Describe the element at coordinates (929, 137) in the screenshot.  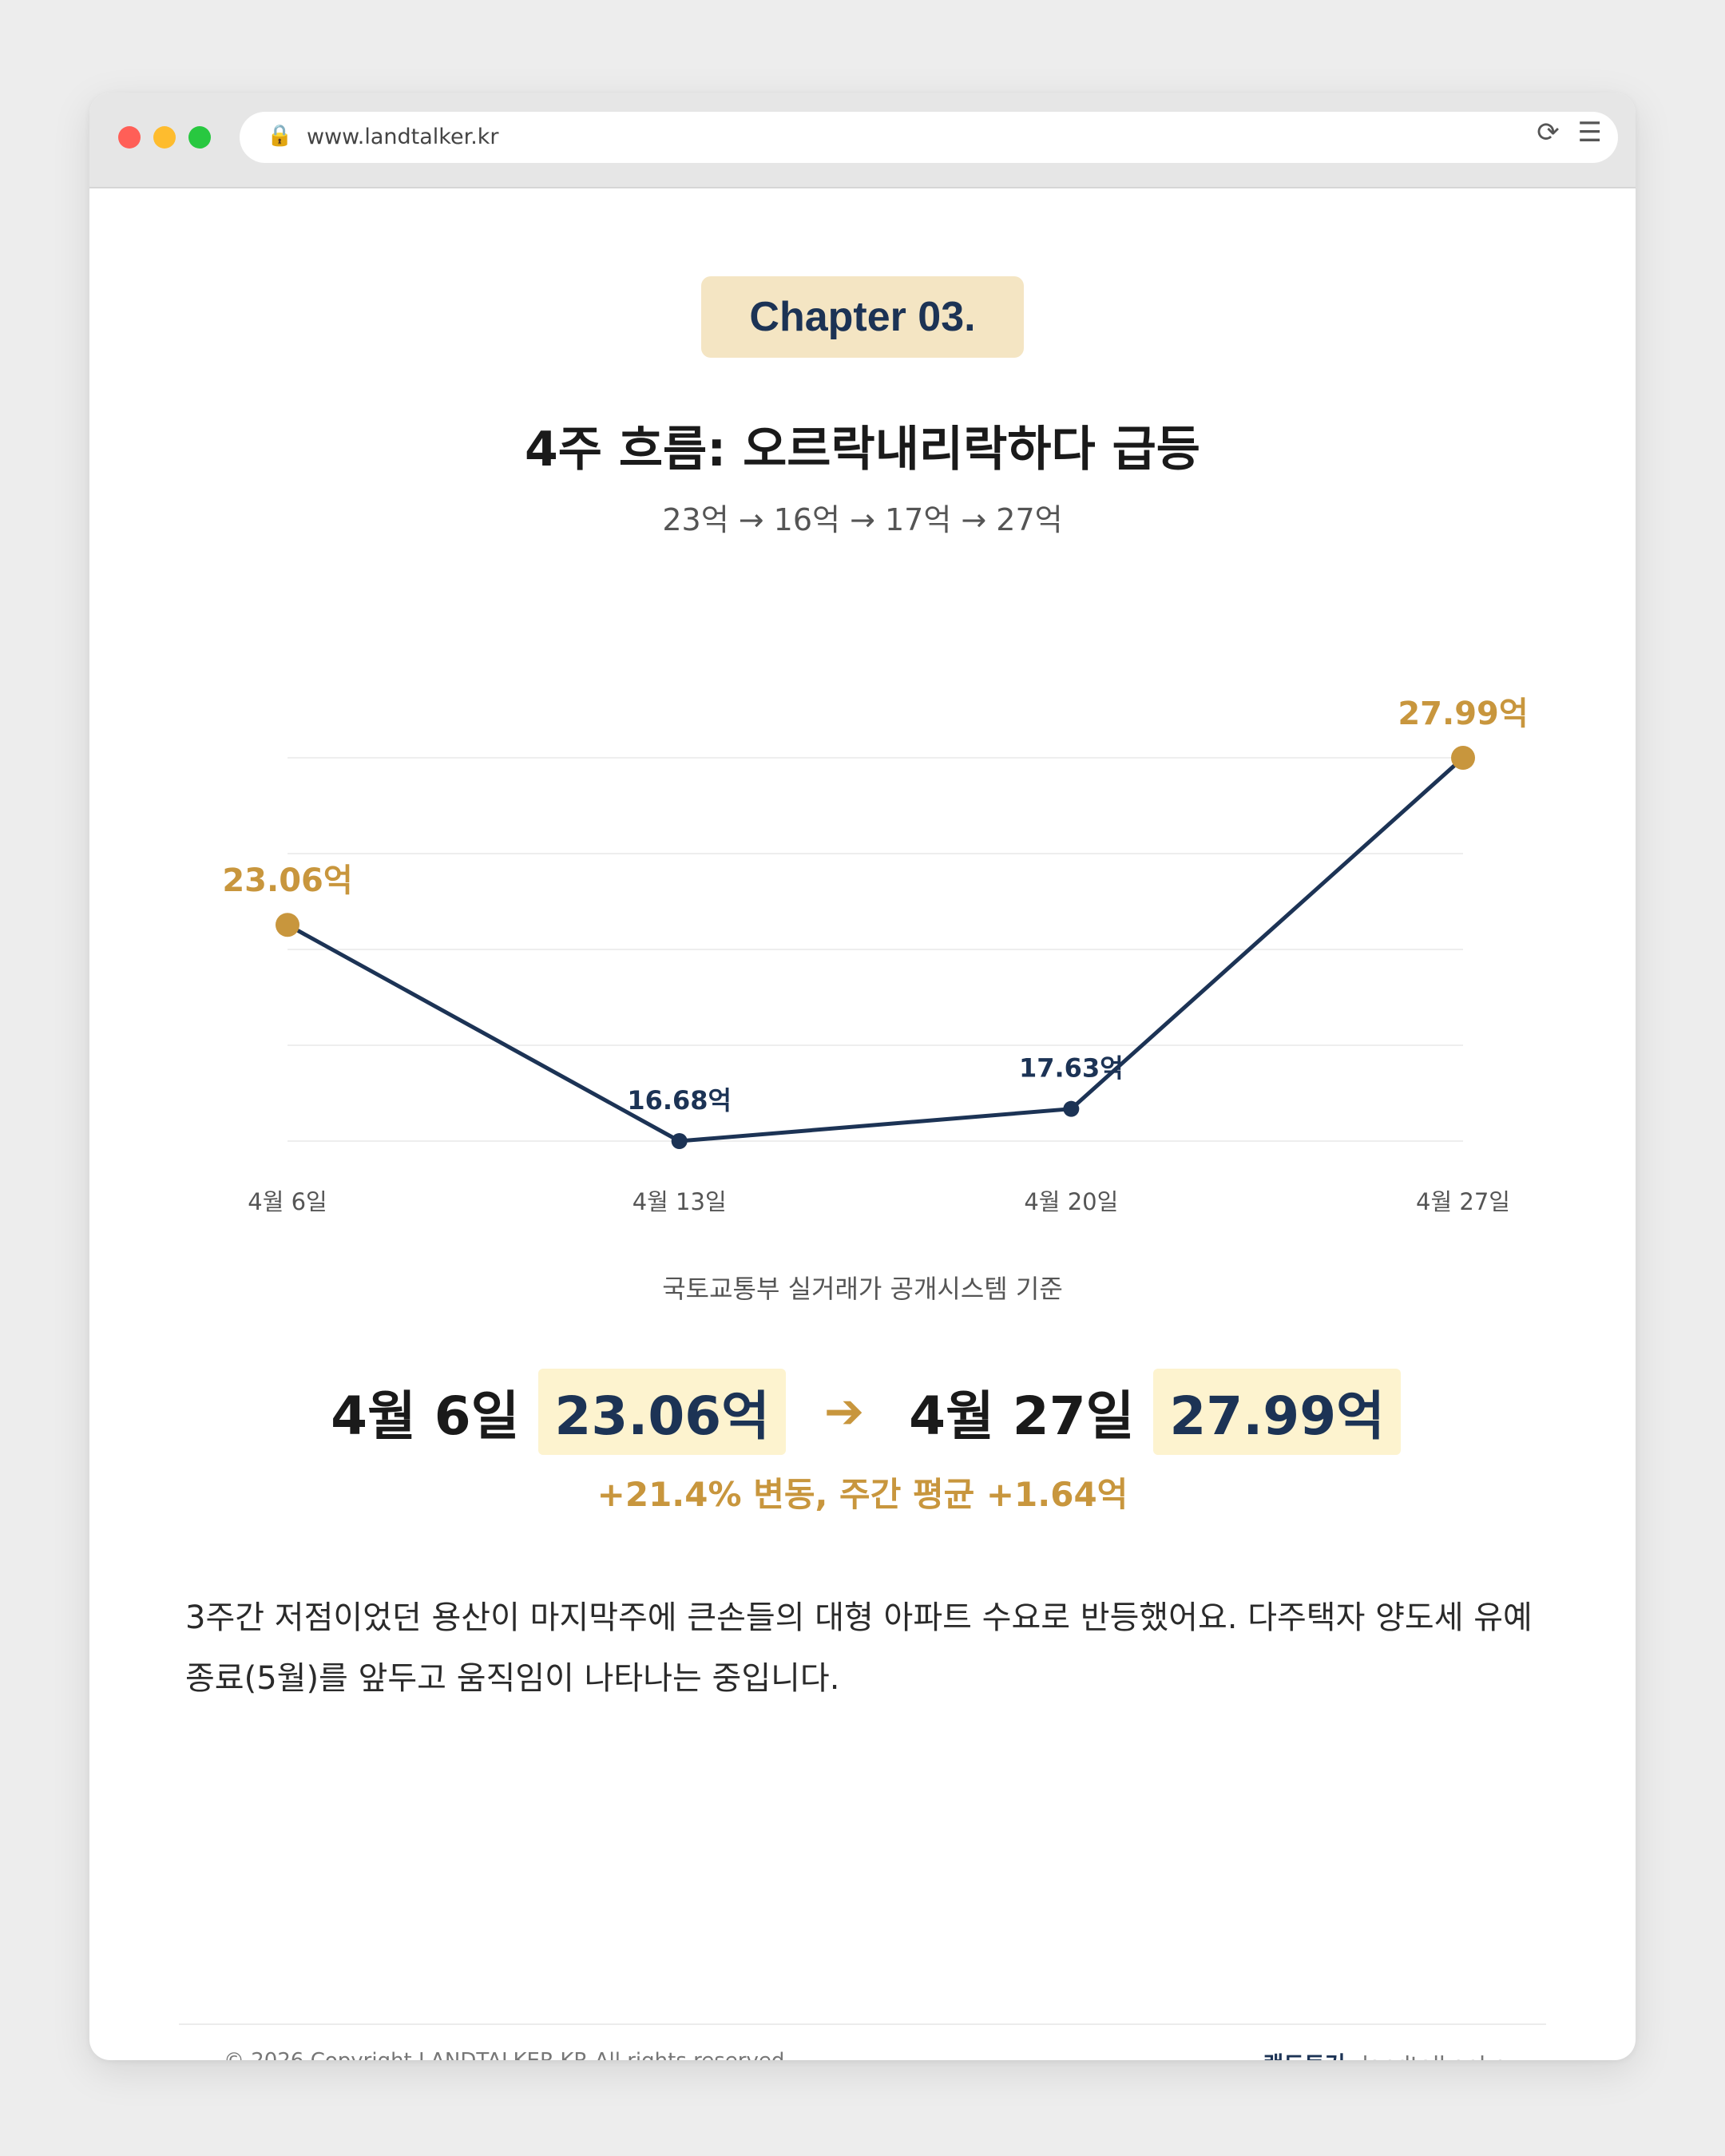
I see `address-bar: 🔒 www.landtalker.kr` at that location.